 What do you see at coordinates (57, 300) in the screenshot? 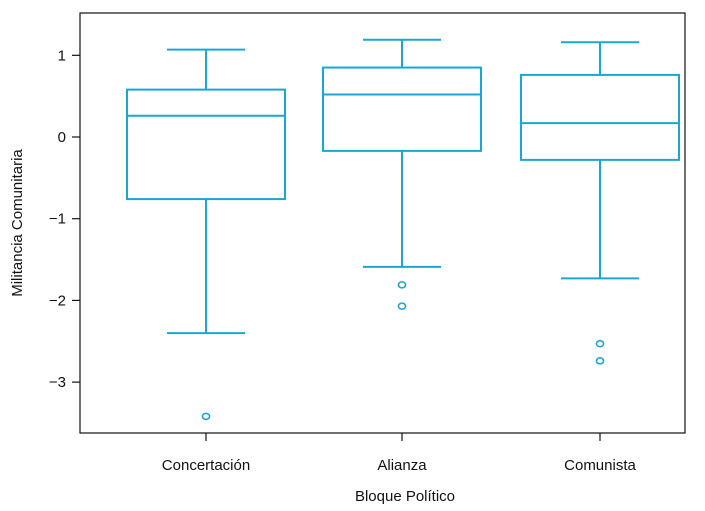
I see `y-tick-label: −2` at bounding box center [57, 300].